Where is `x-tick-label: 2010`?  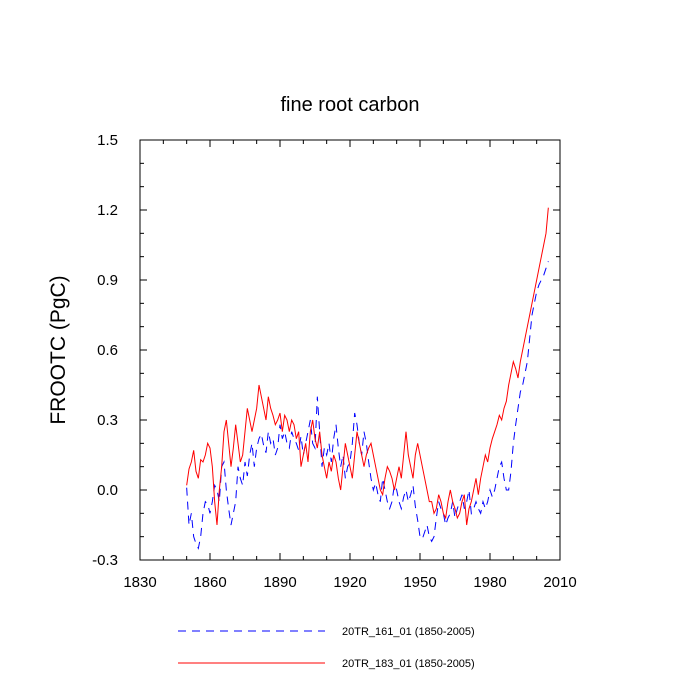
x-tick-label: 2010 is located at coordinates (559, 582).